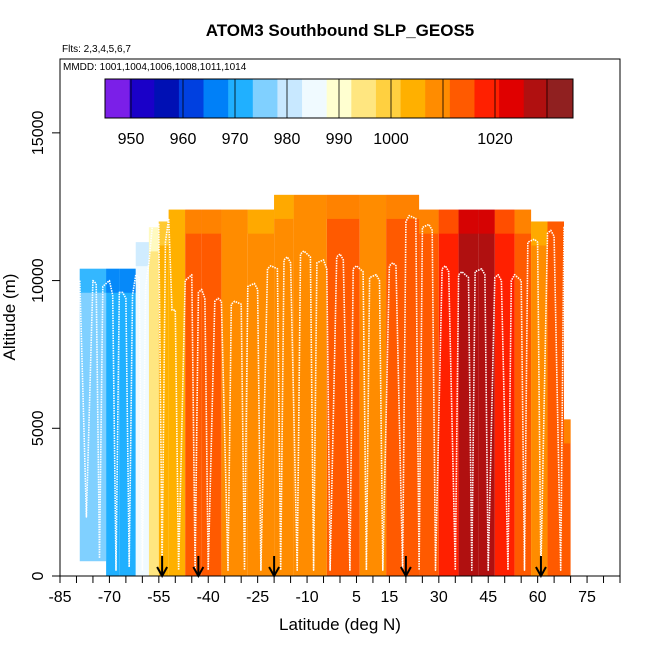  Describe the element at coordinates (183, 139) in the screenshot. I see `colorbar-label: 960` at that location.